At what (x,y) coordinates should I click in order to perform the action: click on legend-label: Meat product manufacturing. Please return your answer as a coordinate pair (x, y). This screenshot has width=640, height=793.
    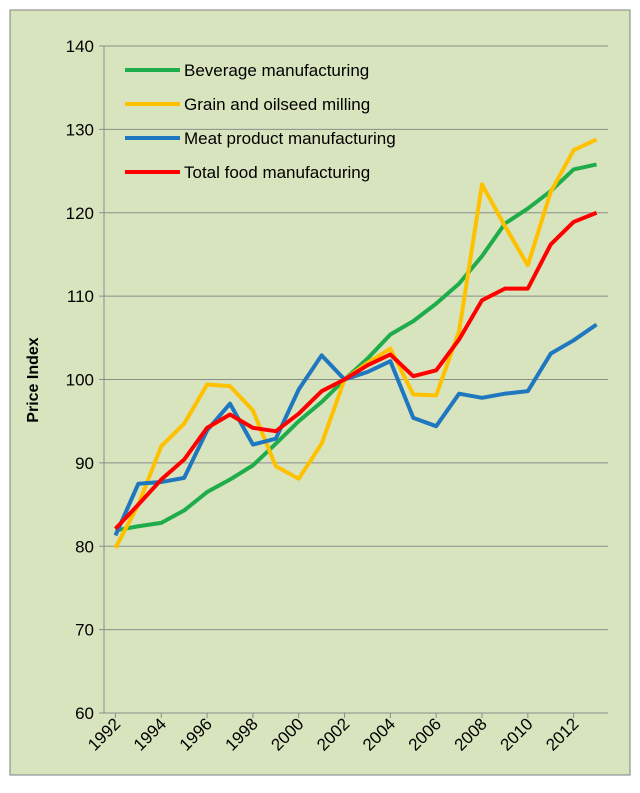
    Looking at the image, I should click on (290, 138).